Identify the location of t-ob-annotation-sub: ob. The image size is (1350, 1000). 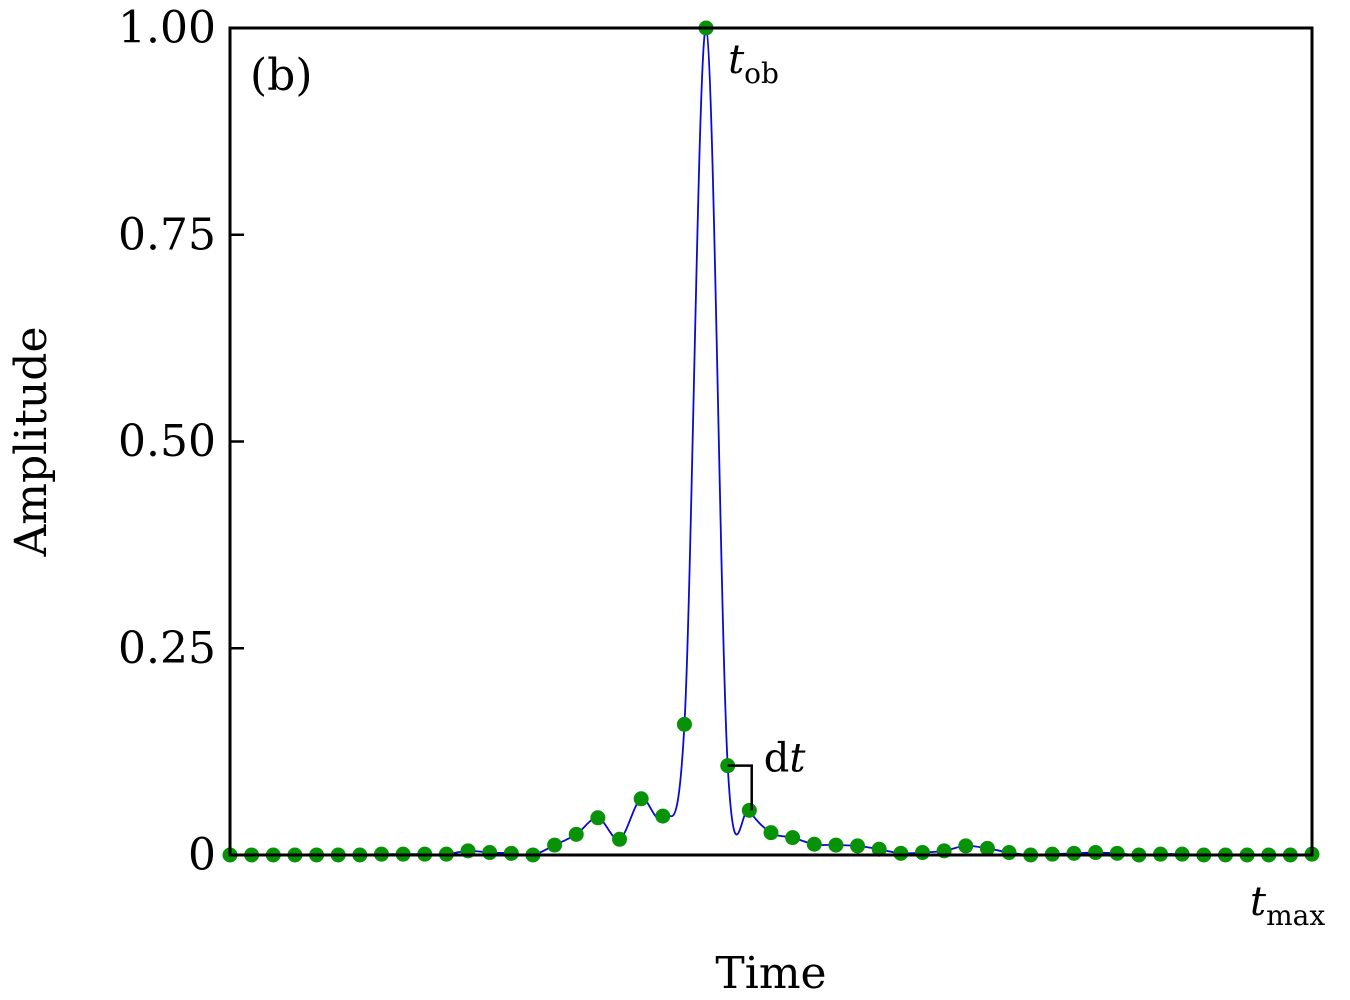
(761, 73).